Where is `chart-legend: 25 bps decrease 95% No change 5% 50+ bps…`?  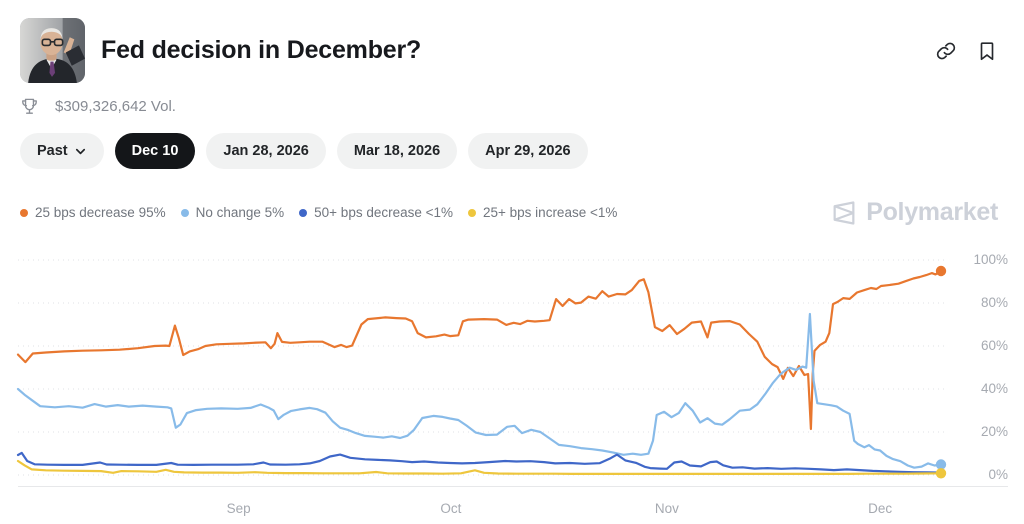
chart-legend: 25 bps decrease 95% No change 5% 50+ bps… is located at coordinates (318, 212).